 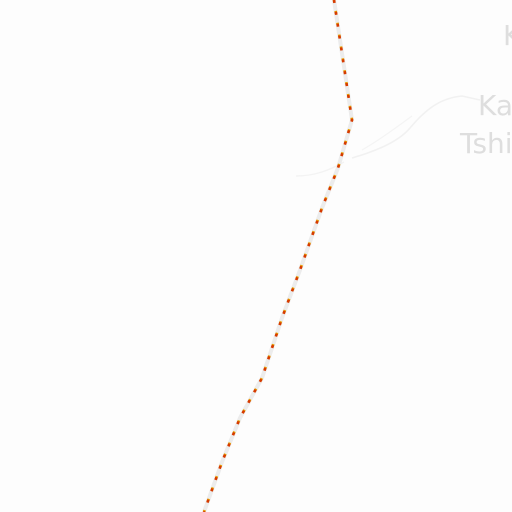 What do you see at coordinates (486, 143) in the screenshot?
I see `place-label-tshi: Tshi` at bounding box center [486, 143].